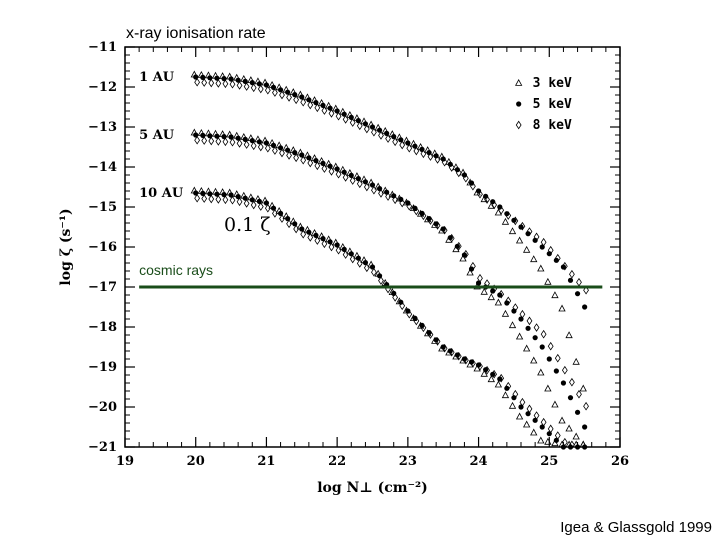 This screenshot has width=720, height=540. What do you see at coordinates (552, 104) in the screenshot?
I see `legend-entry: 5 keV` at bounding box center [552, 104].